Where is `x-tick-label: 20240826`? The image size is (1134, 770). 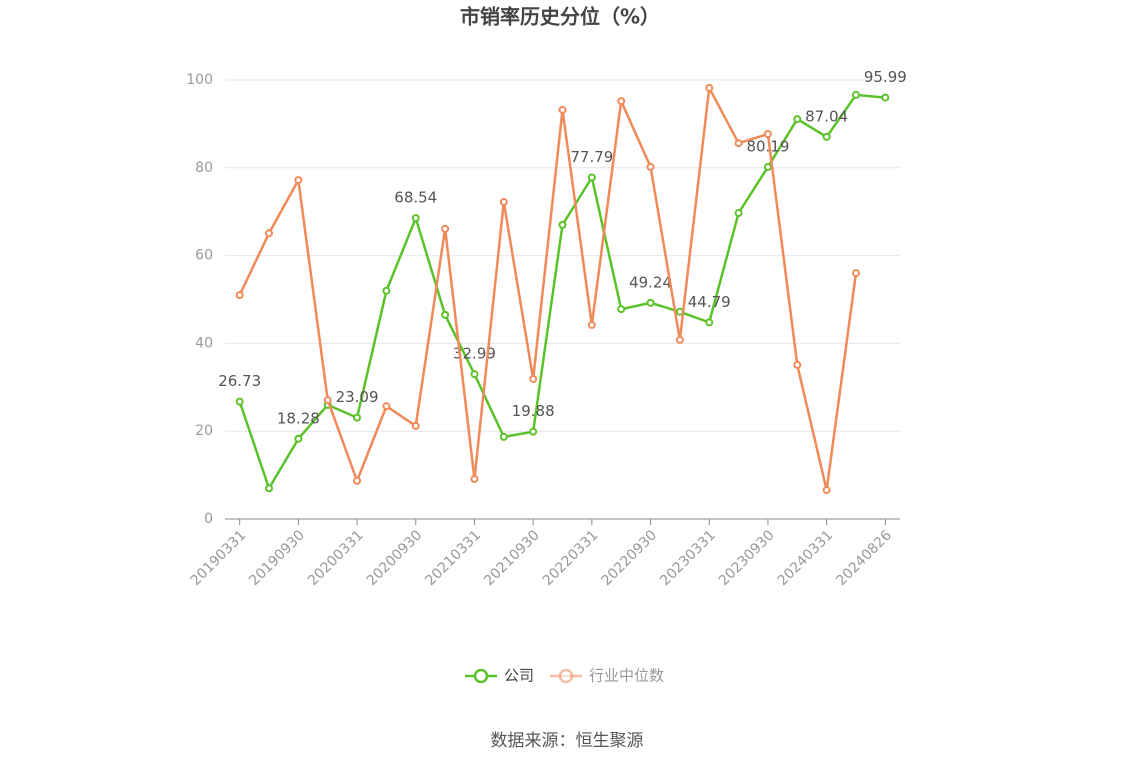 x-tick-label: 20240826 is located at coordinates (864, 558).